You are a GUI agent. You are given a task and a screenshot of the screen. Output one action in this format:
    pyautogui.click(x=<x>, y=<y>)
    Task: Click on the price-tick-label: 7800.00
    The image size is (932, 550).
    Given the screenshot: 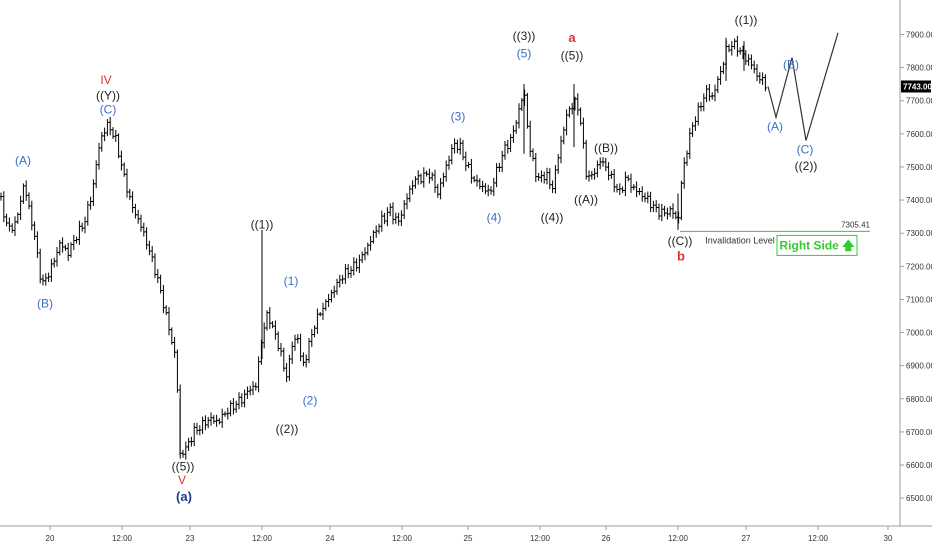 What is the action you would take?
    pyautogui.click(x=919, y=68)
    